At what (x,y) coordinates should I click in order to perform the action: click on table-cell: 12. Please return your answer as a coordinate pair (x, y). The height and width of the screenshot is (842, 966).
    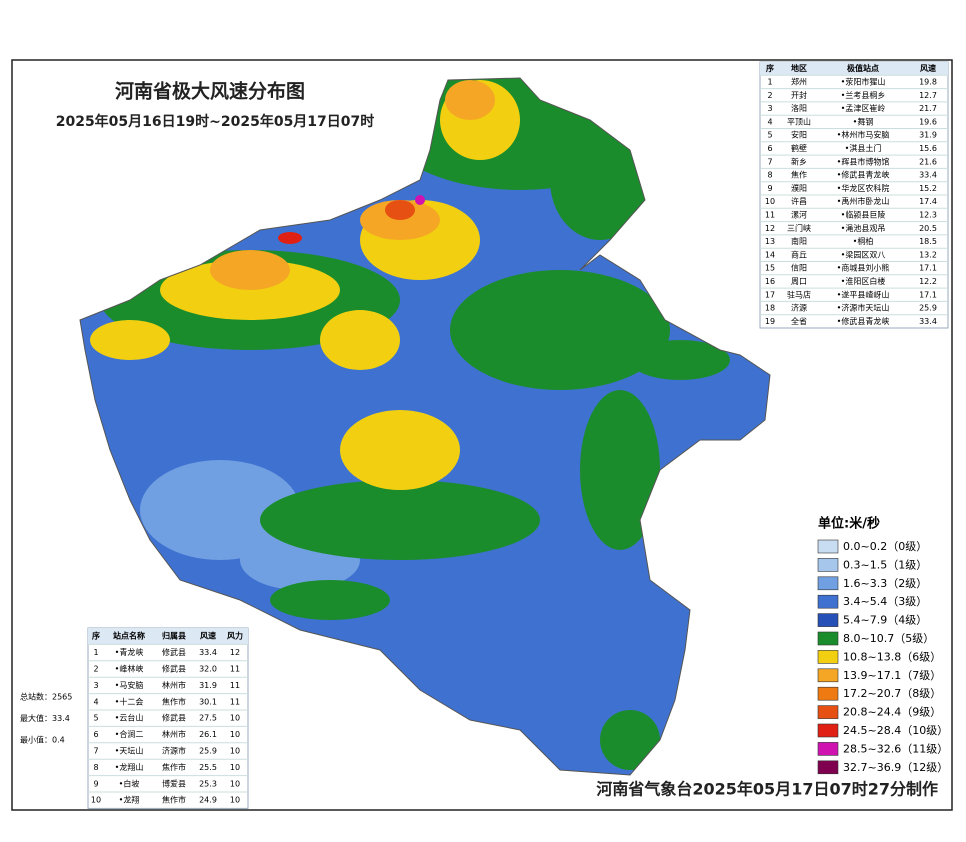
    Looking at the image, I should click on (770, 228).